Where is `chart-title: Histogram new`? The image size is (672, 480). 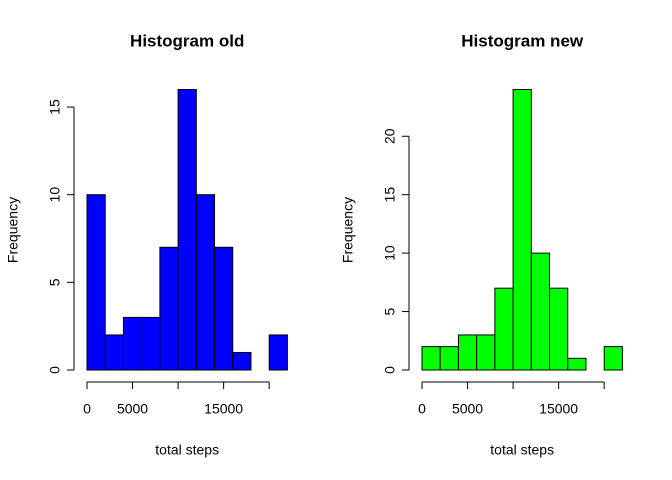
chart-title: Histogram new is located at coordinates (522, 40).